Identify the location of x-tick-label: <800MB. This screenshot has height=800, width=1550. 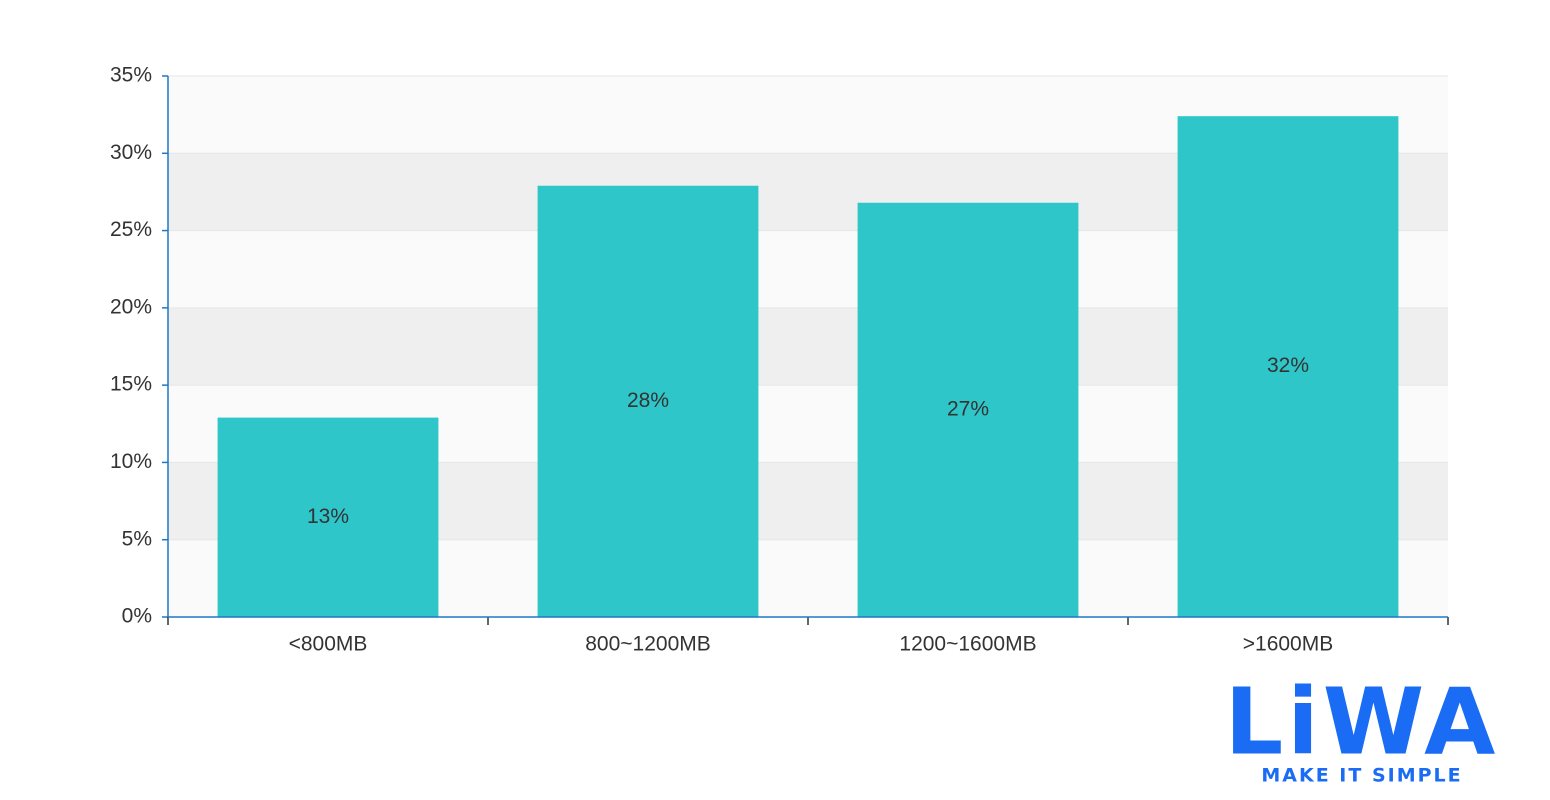
(328, 644).